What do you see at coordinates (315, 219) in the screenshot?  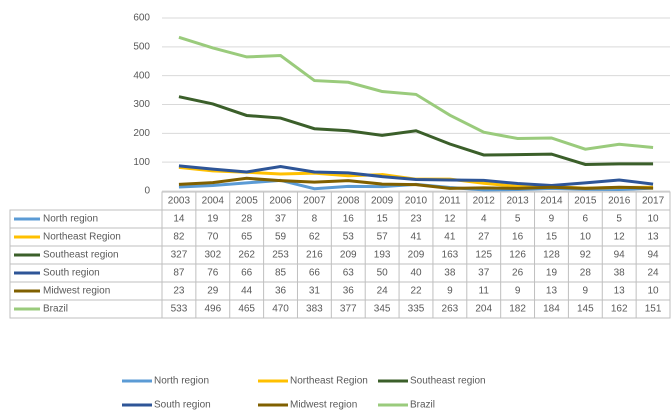 I see `table-value: 8` at bounding box center [315, 219].